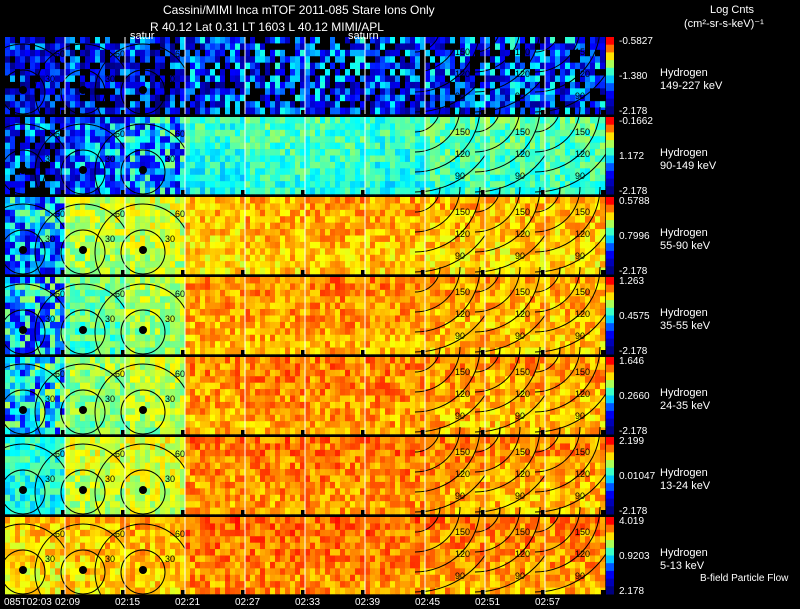 The image size is (800, 609). I want to click on contour-ring, so click(23, 252).